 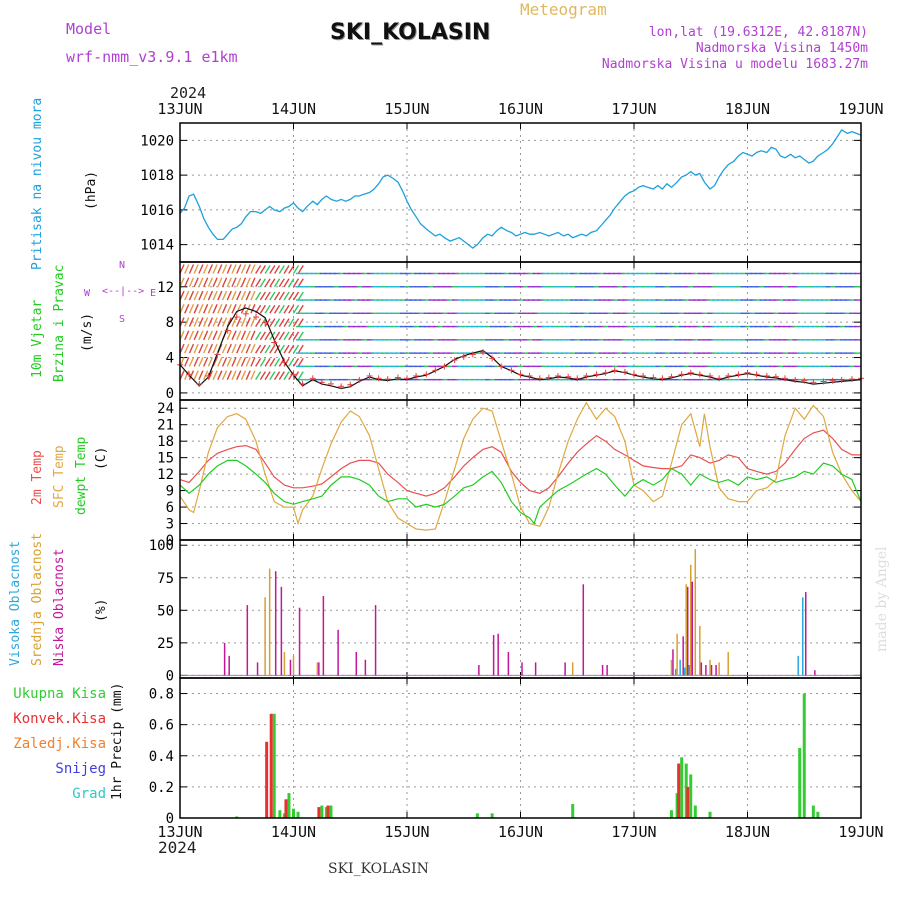 What do you see at coordinates (123, 291) in the screenshot?
I see `compass-cross-icon: <--|-->` at bounding box center [123, 291].